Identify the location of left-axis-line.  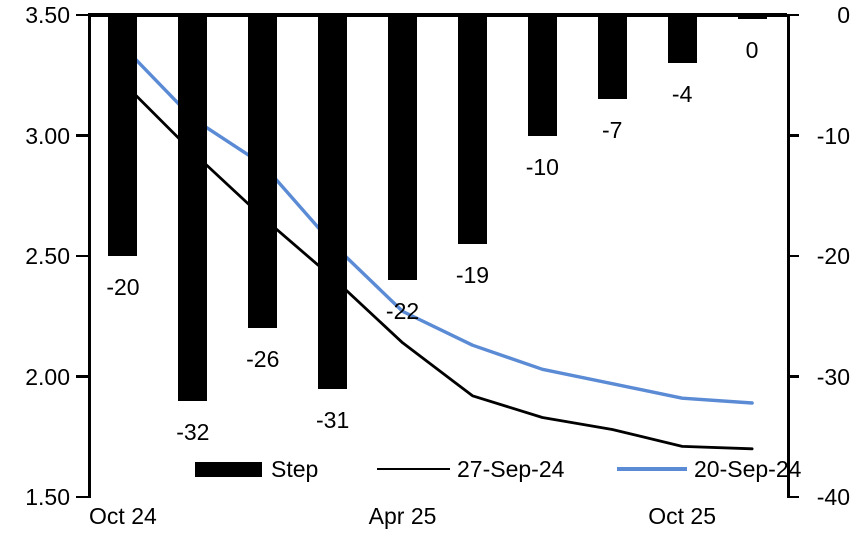
(89, 256).